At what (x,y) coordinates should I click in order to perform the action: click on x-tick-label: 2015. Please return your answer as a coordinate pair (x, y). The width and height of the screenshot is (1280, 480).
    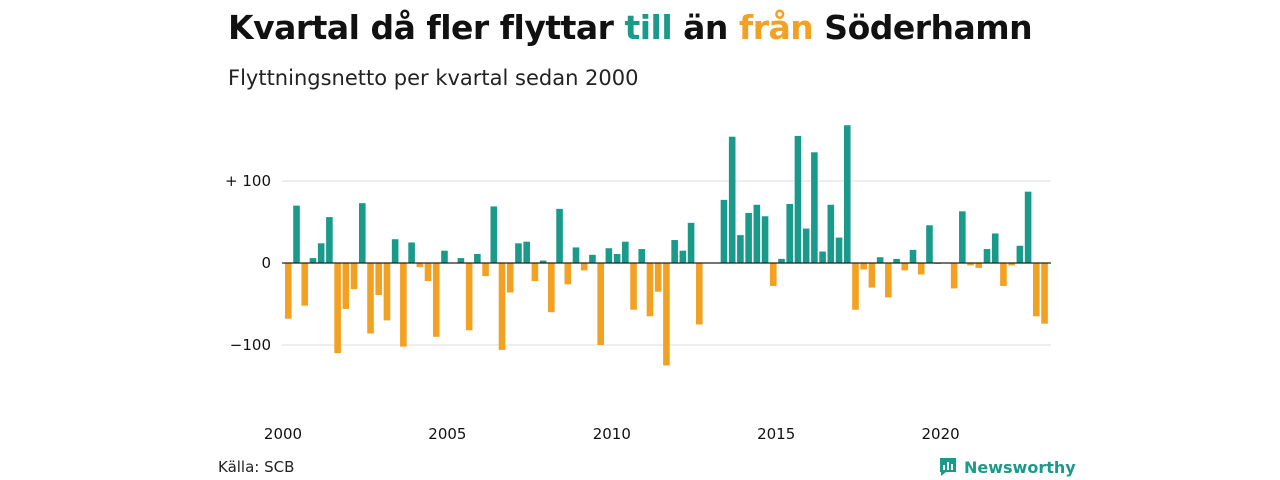
    Looking at the image, I should click on (776, 434).